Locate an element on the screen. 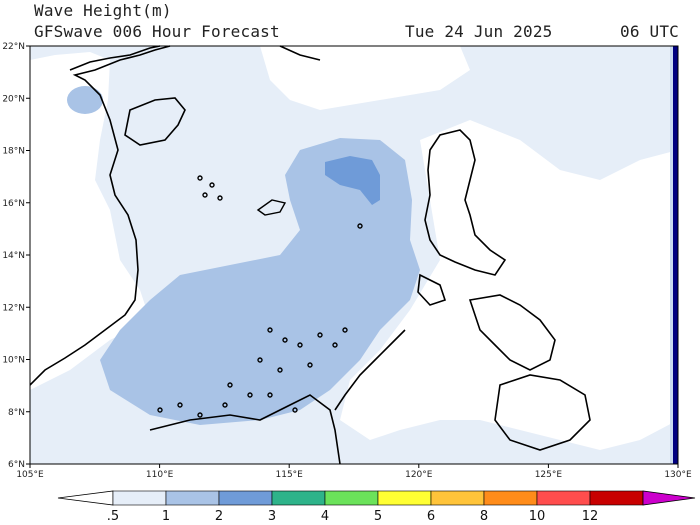  lat-tick-label: 6°N is located at coordinates (16, 465).